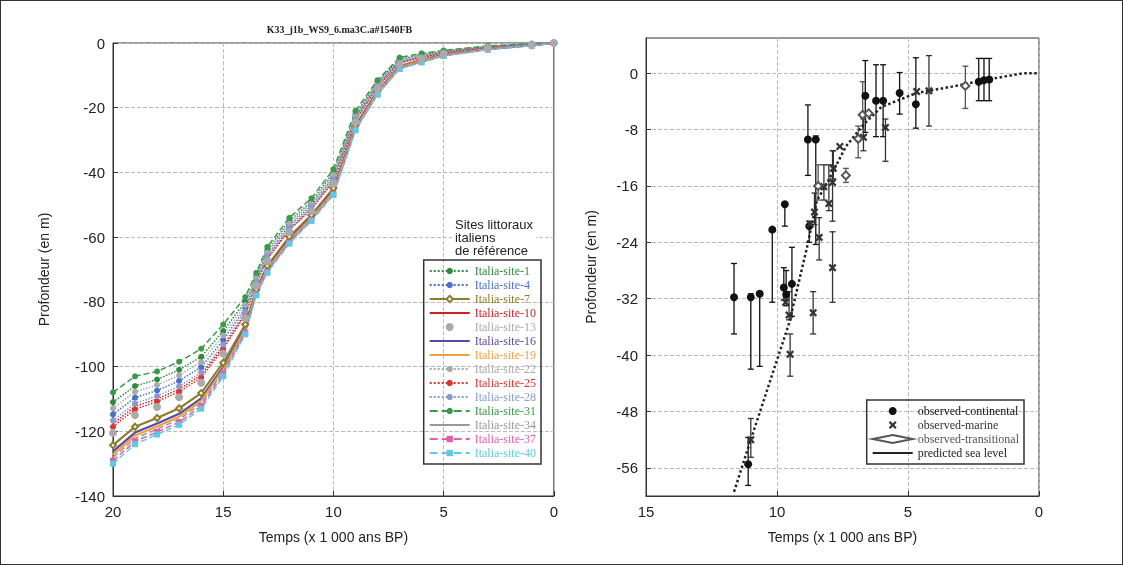 This screenshot has width=1123, height=565. Describe the element at coordinates (89, 431) in the screenshot. I see `y-tick-label: -120` at that location.